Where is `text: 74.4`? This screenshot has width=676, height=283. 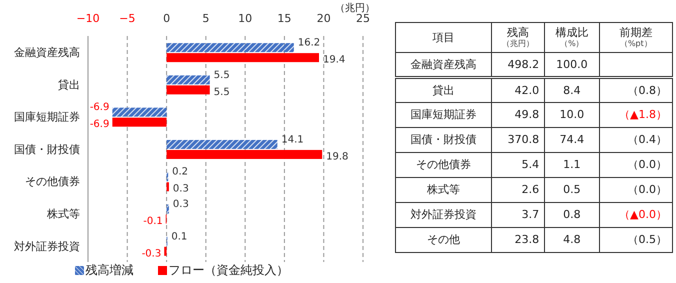
text: 74.4 is located at coordinates (572, 139).